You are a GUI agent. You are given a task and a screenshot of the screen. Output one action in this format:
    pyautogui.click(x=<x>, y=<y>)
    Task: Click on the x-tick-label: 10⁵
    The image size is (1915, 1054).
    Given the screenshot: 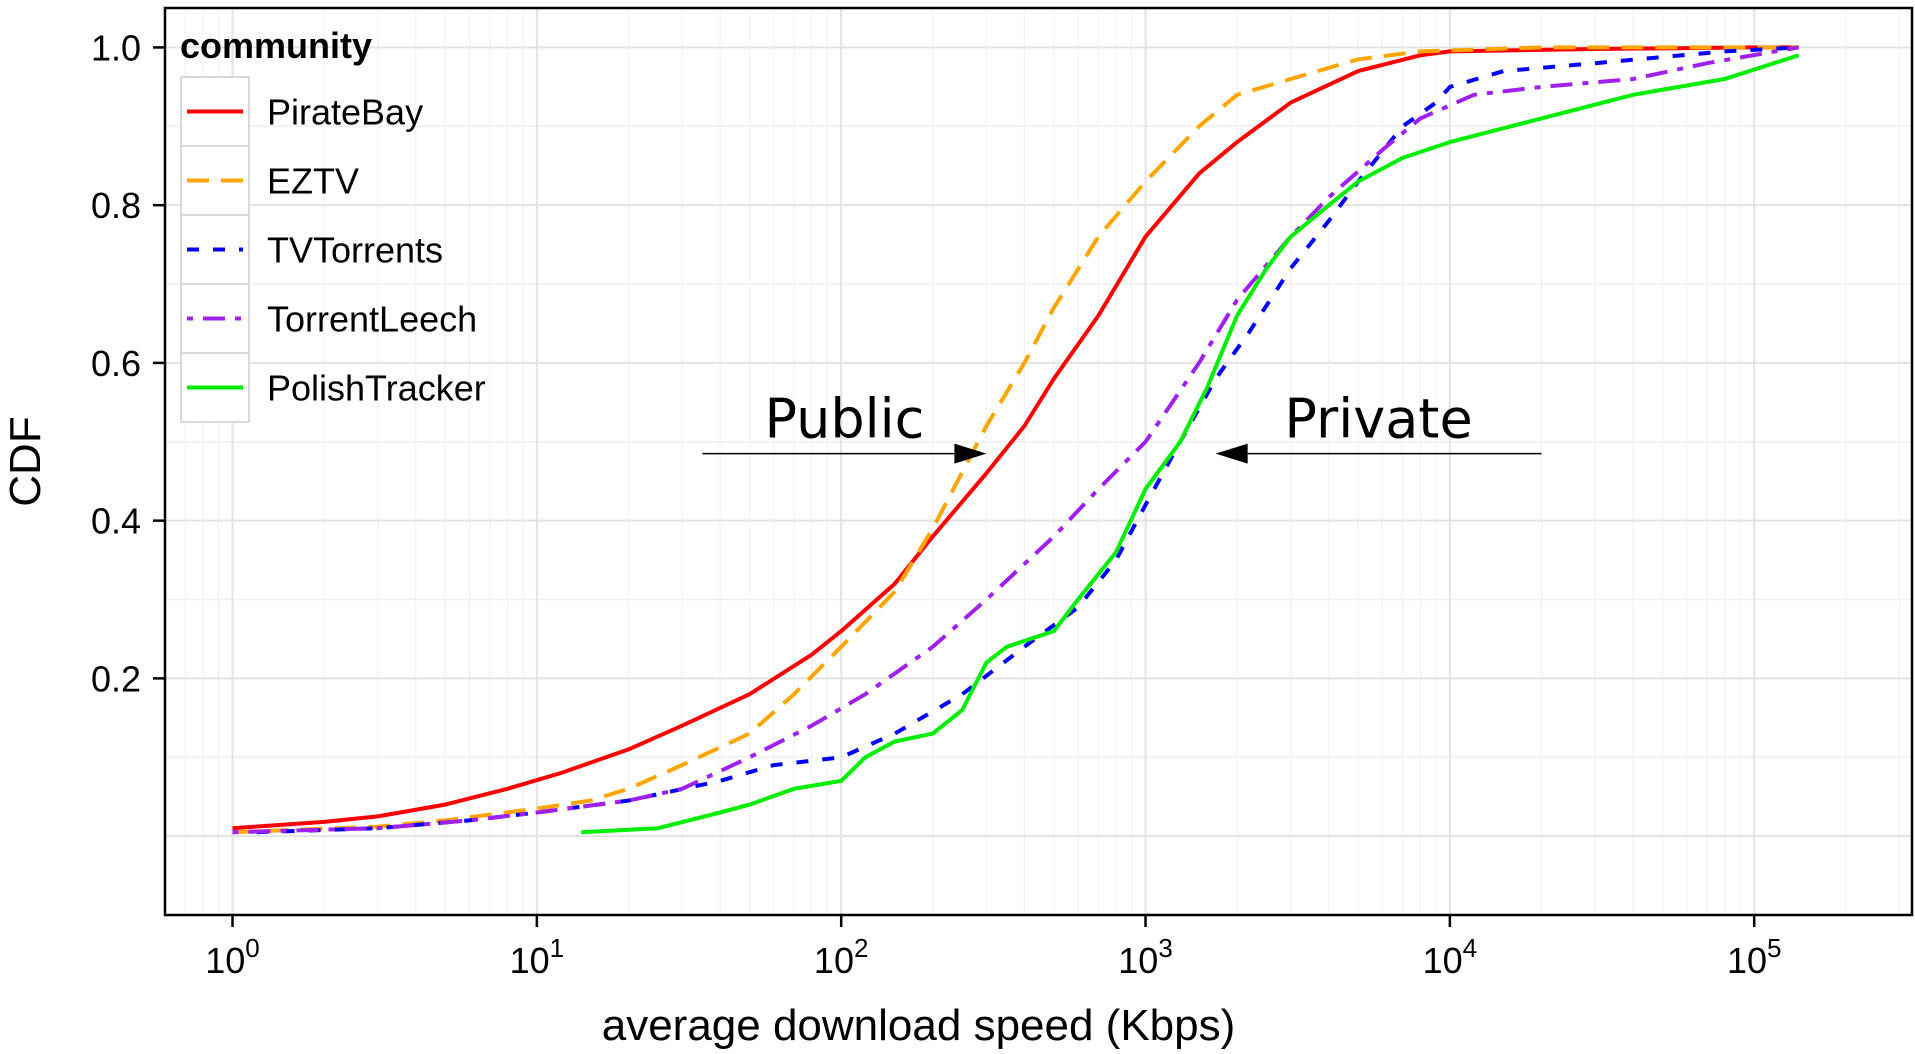 What is the action you would take?
    pyautogui.click(x=1754, y=957)
    